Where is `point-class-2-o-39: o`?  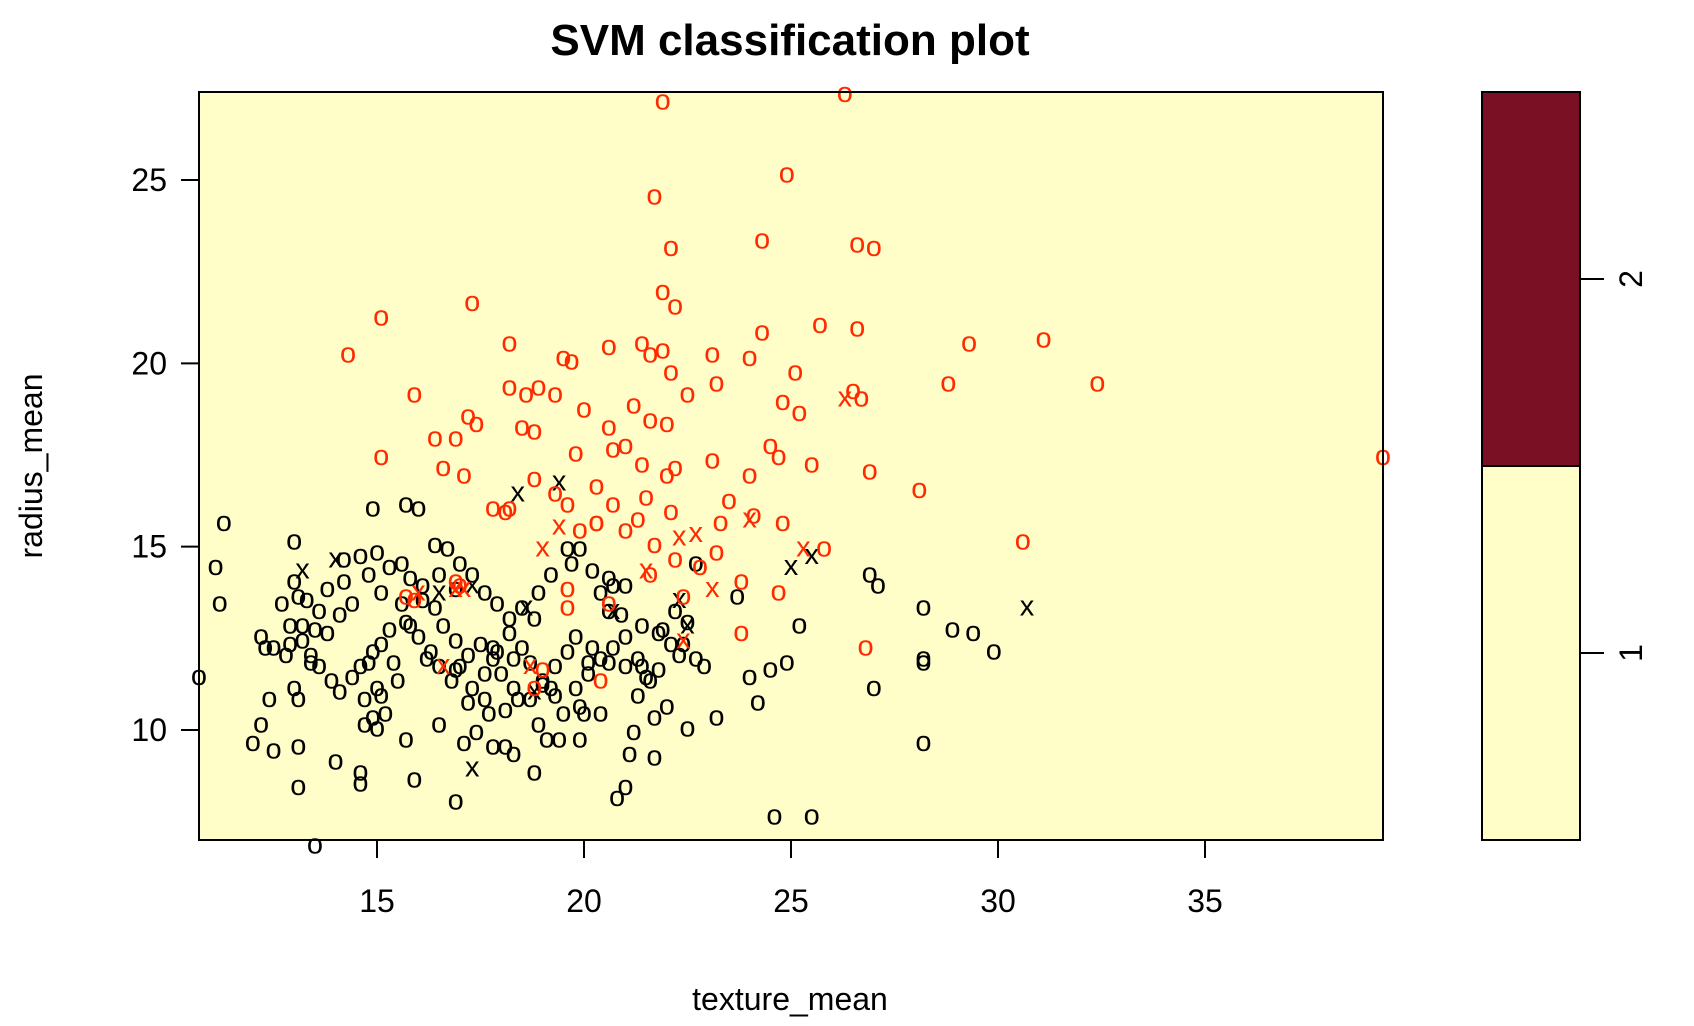
point-class-2-o-39: o is located at coordinates (667, 423).